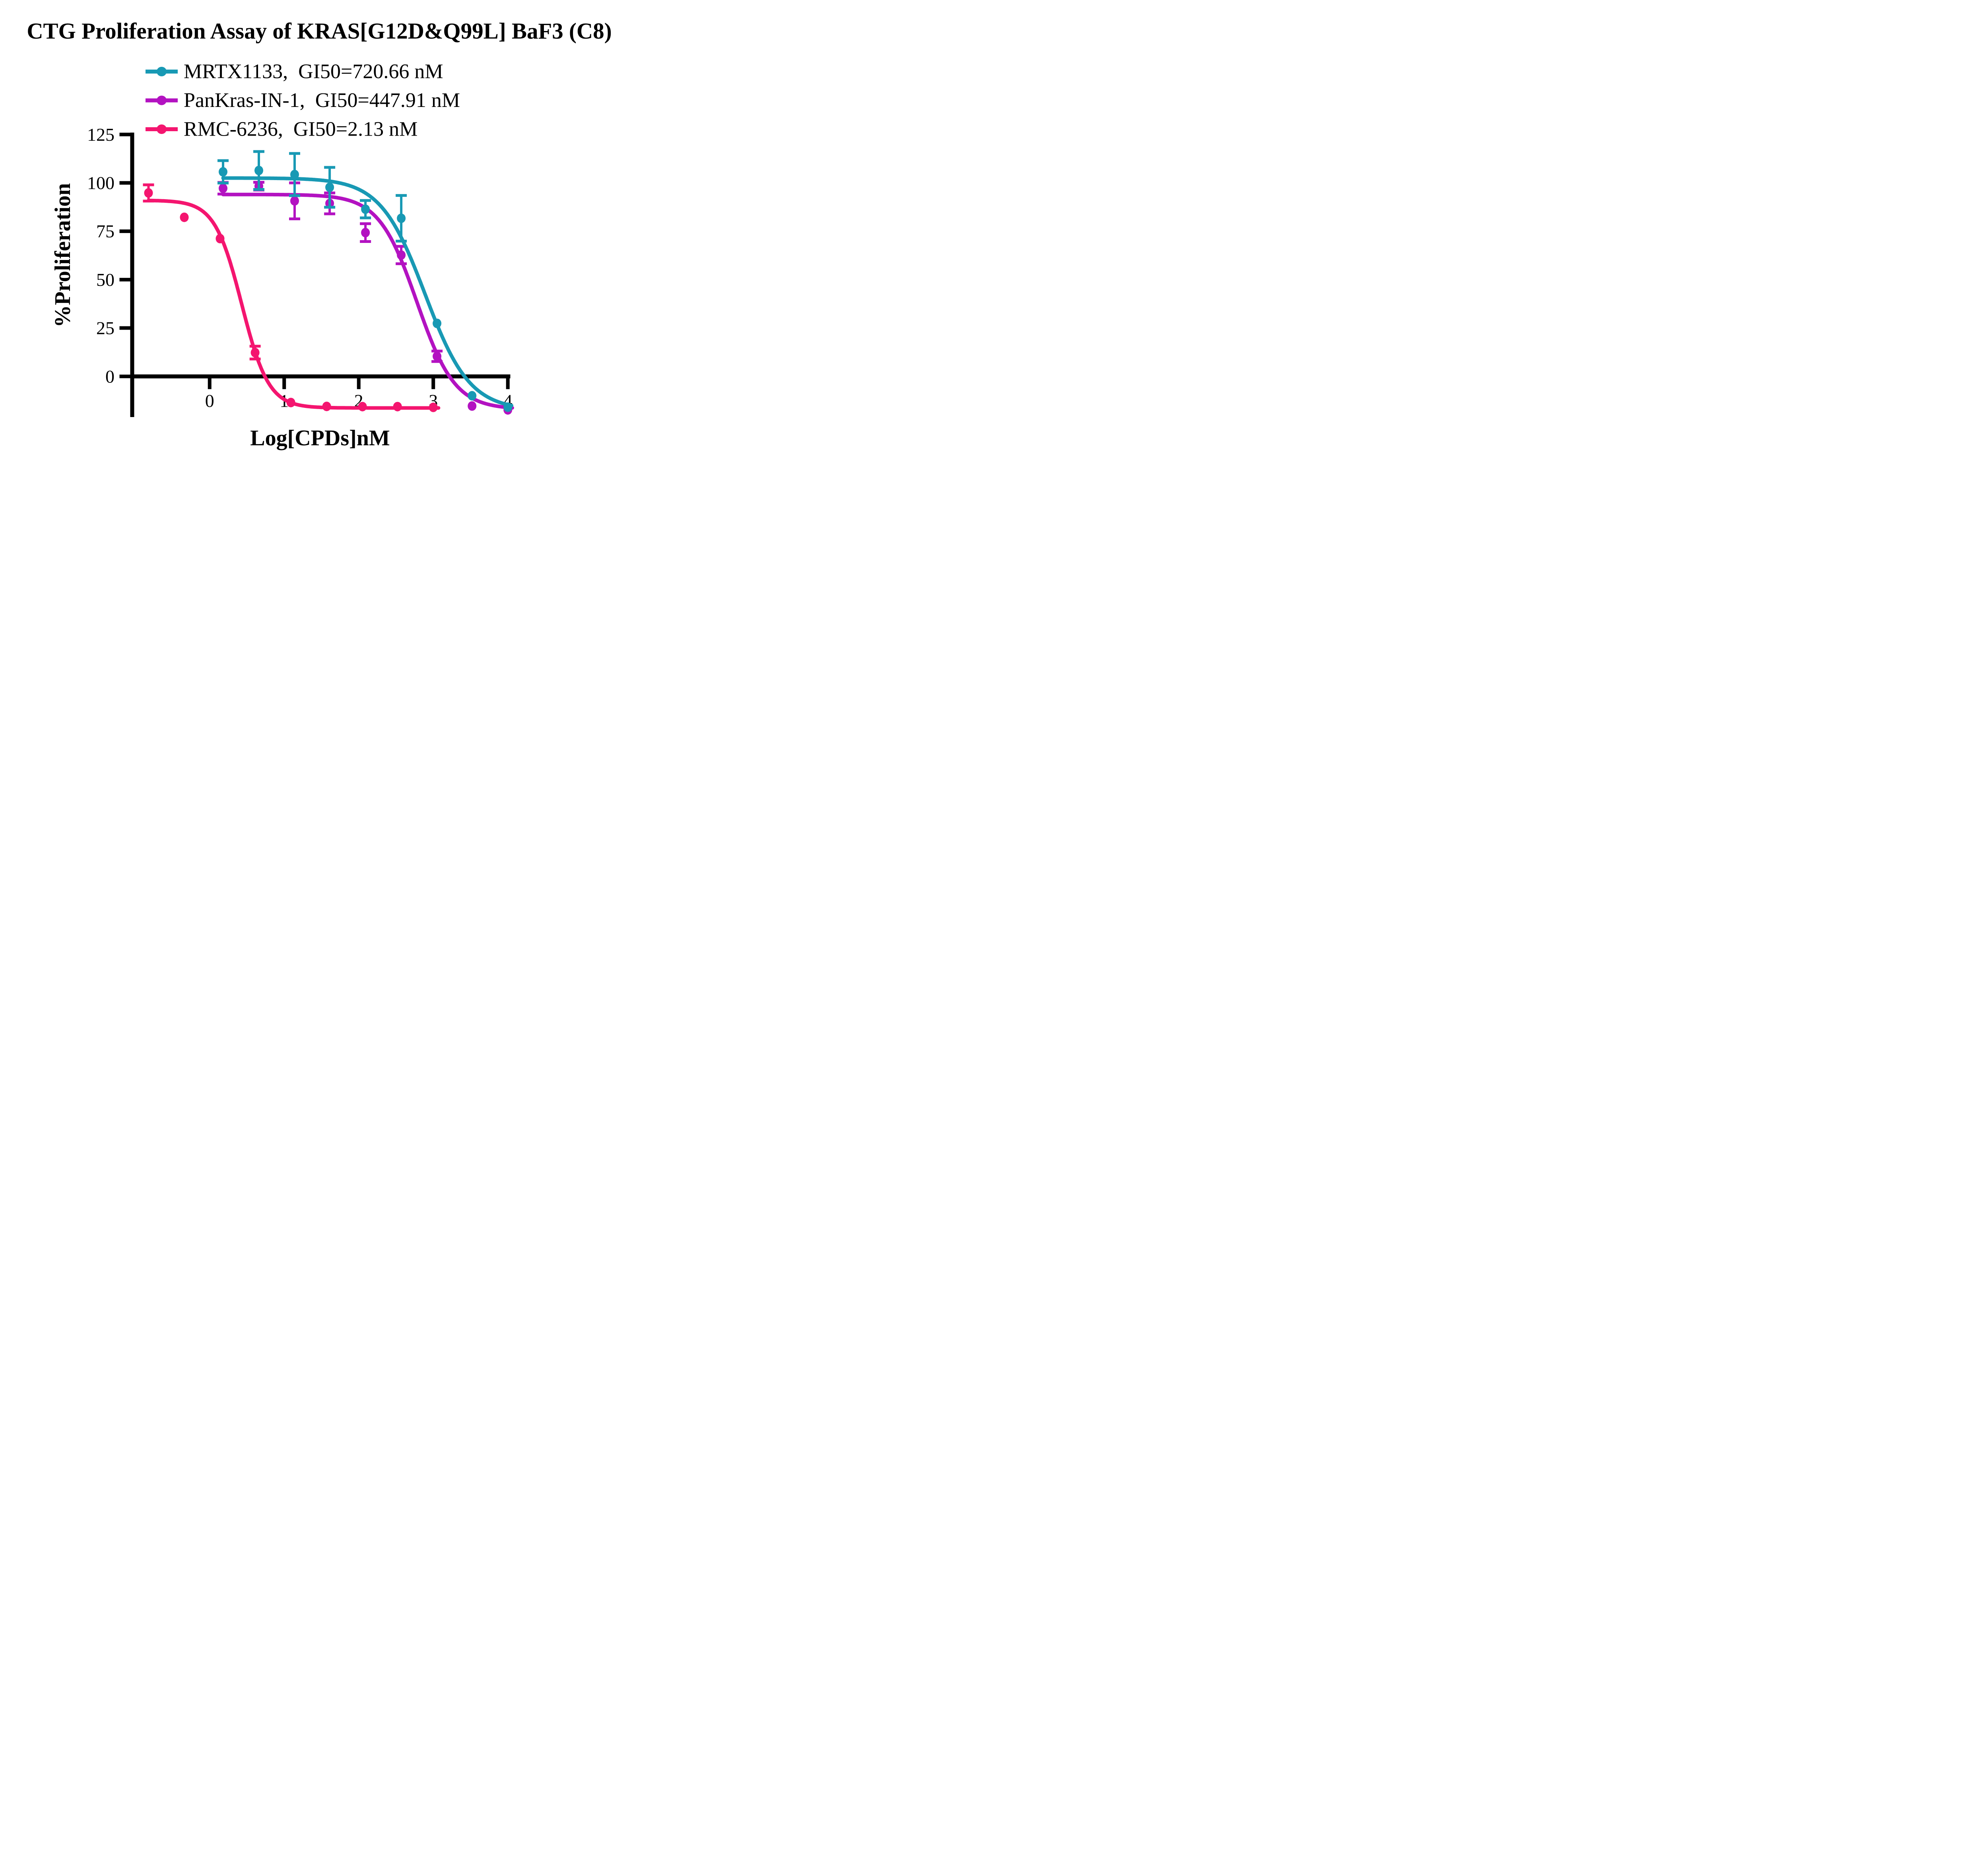 The image size is (1988, 1867). I want to click on legend-label: RMC-6236, GI50=2.13 nM, so click(300, 129).